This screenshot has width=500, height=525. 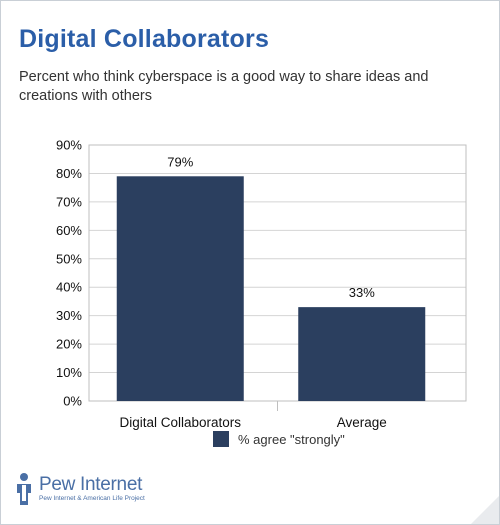 What do you see at coordinates (69, 145) in the screenshot?
I see `y-tick-label: 90%` at bounding box center [69, 145].